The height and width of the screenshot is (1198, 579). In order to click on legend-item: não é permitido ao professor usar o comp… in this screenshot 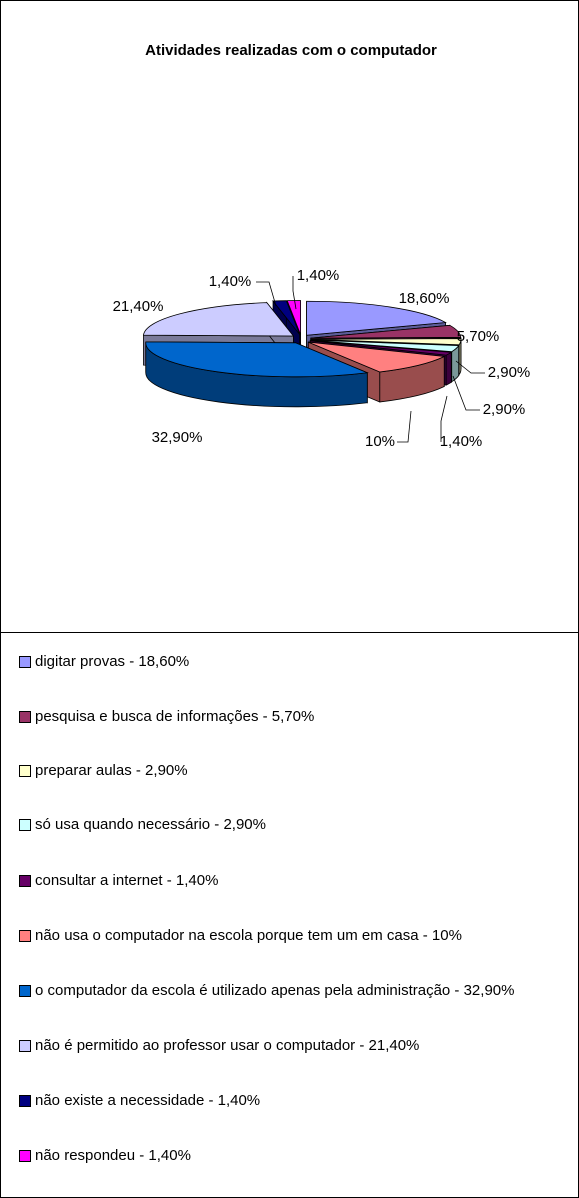, I will do `click(297, 1046)`.